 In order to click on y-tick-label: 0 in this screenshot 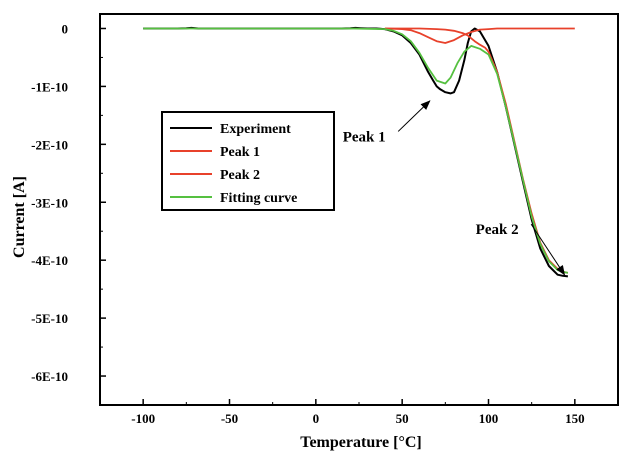, I will do `click(65, 28)`.